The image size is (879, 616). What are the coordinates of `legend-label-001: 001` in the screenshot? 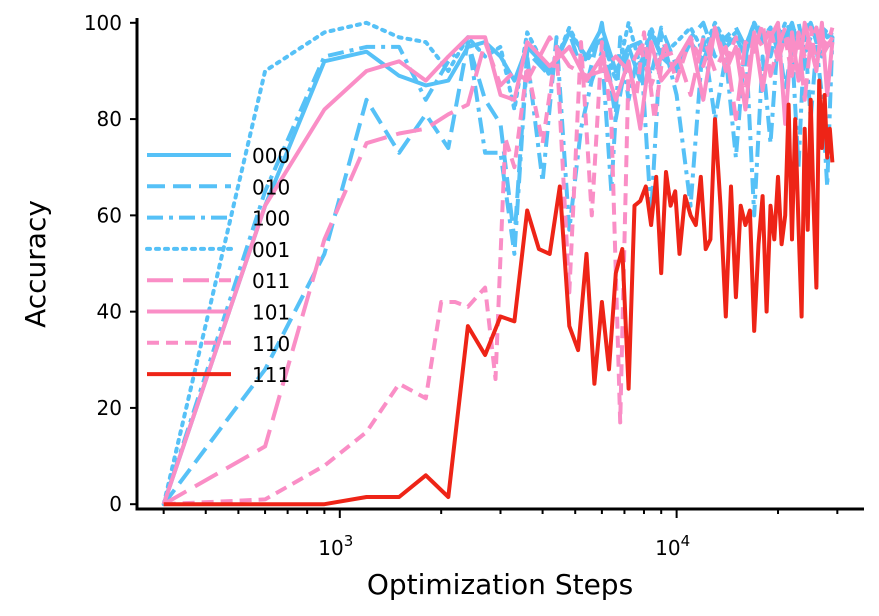 It's located at (271, 250).